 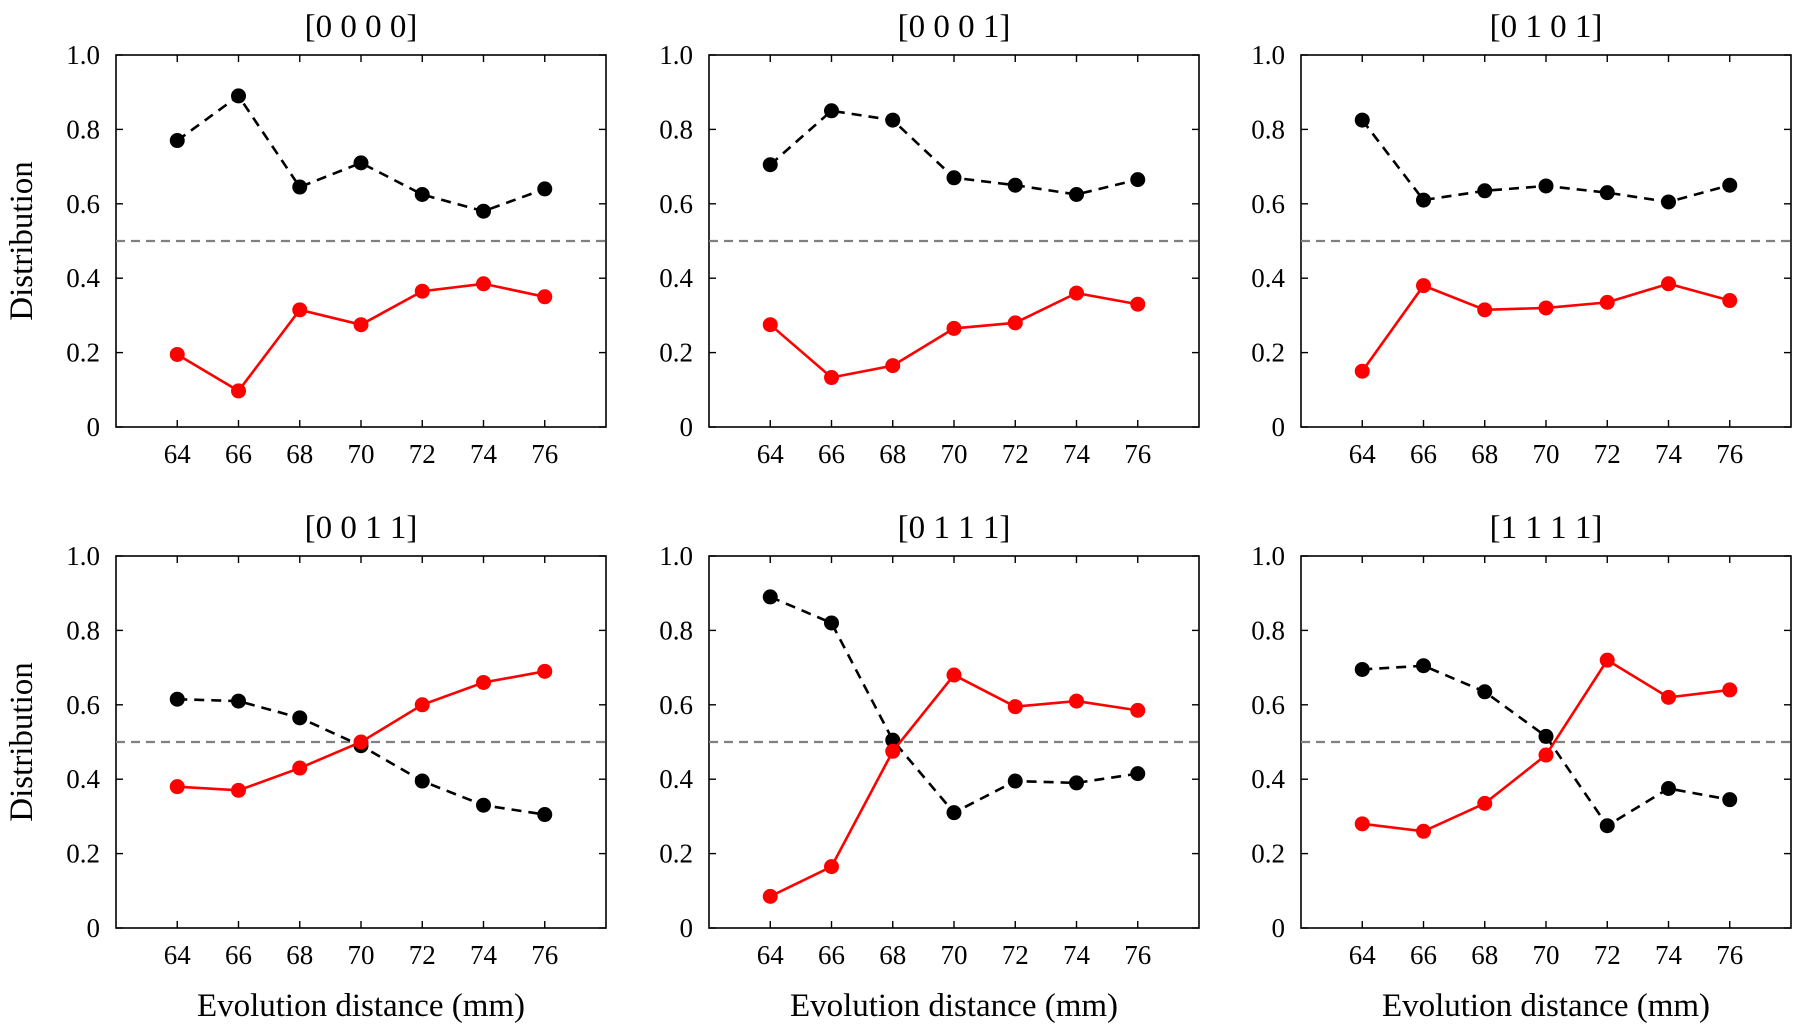 What do you see at coordinates (954, 528) in the screenshot?
I see `panel-title: [0 1 1 1]` at bounding box center [954, 528].